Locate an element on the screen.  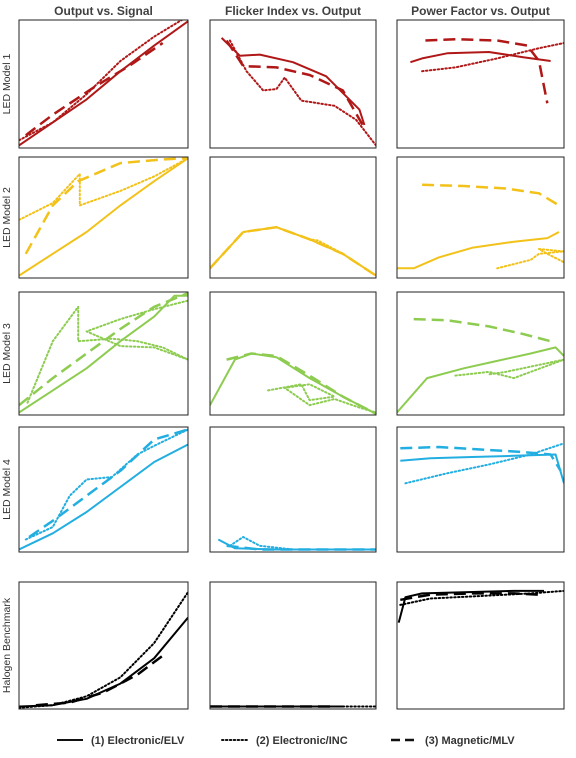
panel-led-model-3-power-factor-vs-output is located at coordinates (480, 353).